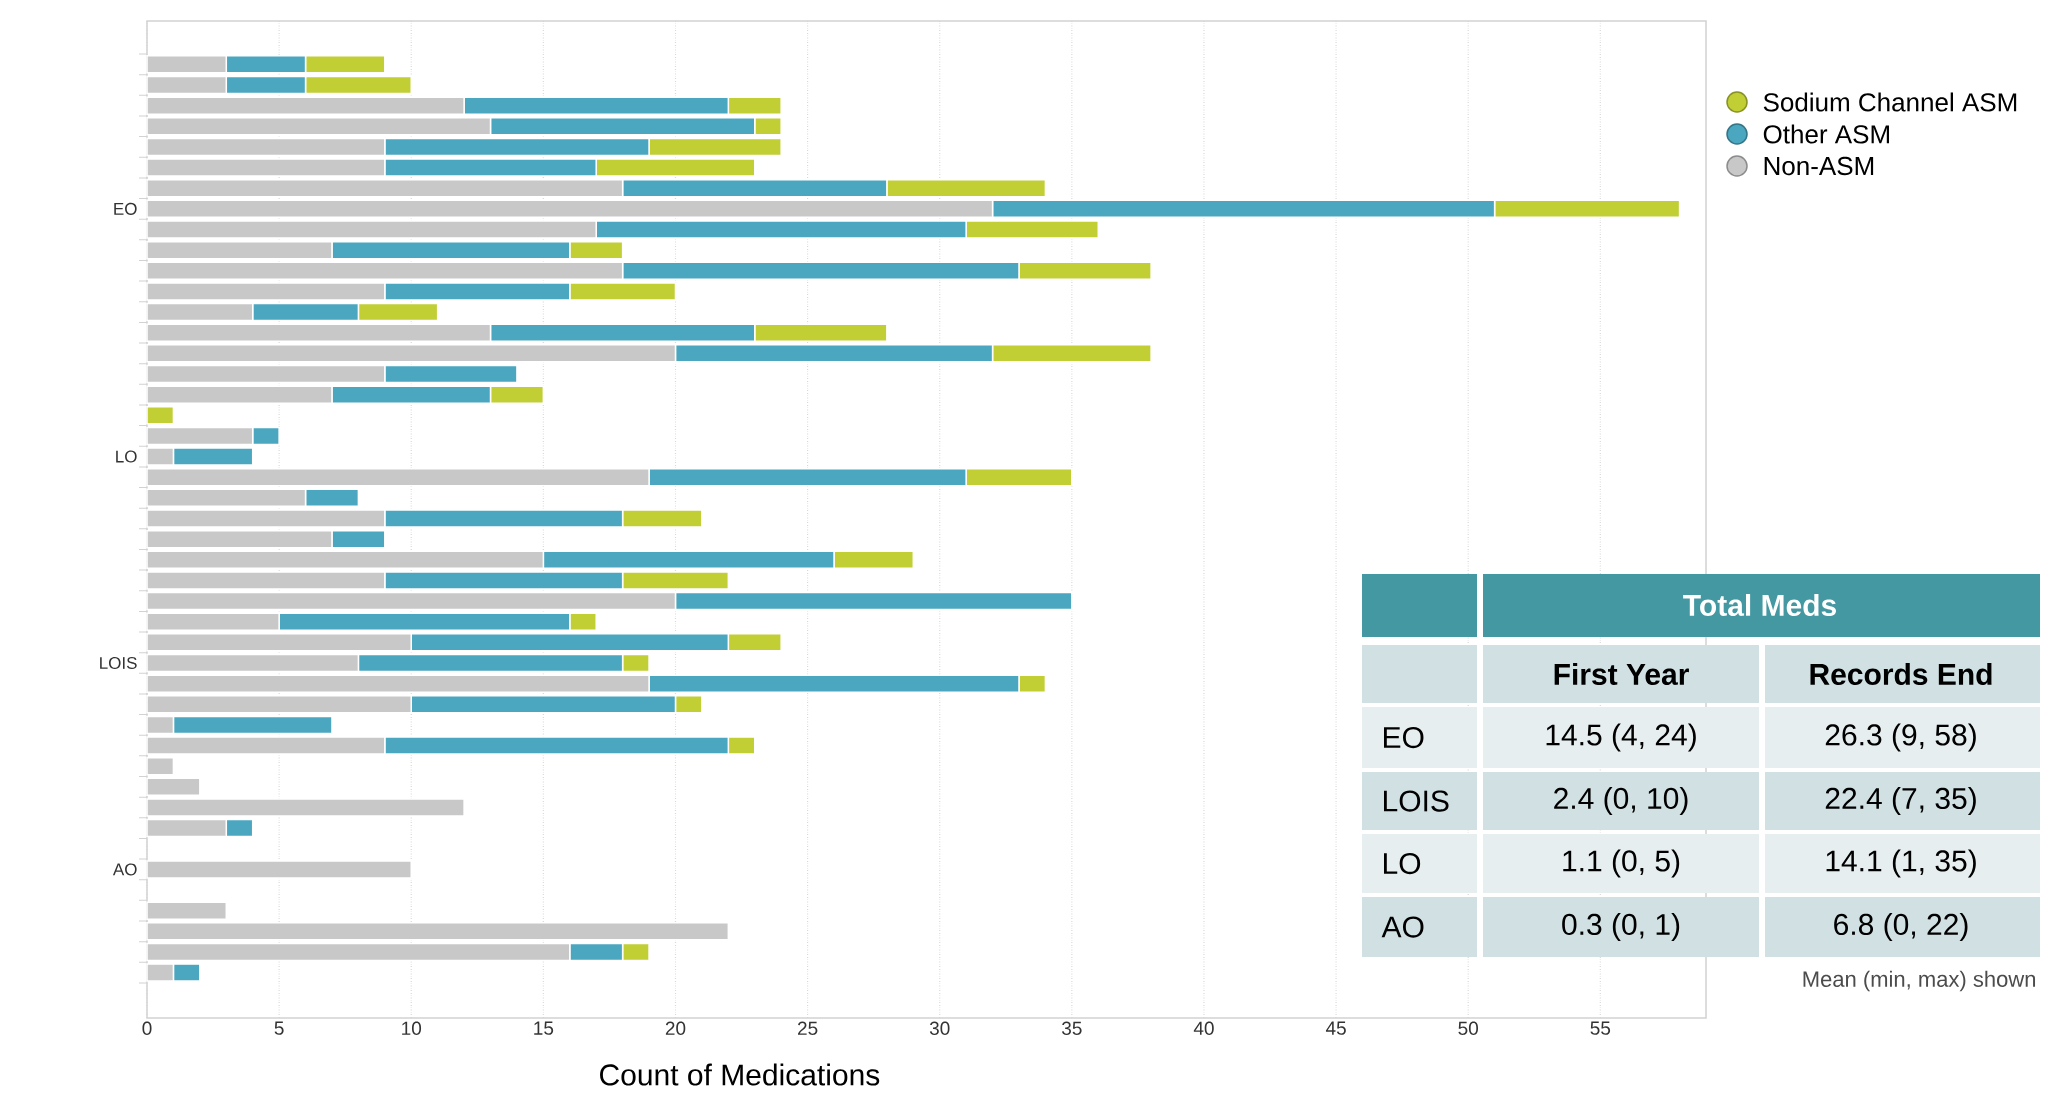 The width and height of the screenshot is (2051, 1112). I want to click on legend-label: Non-ASM, so click(1819, 166).